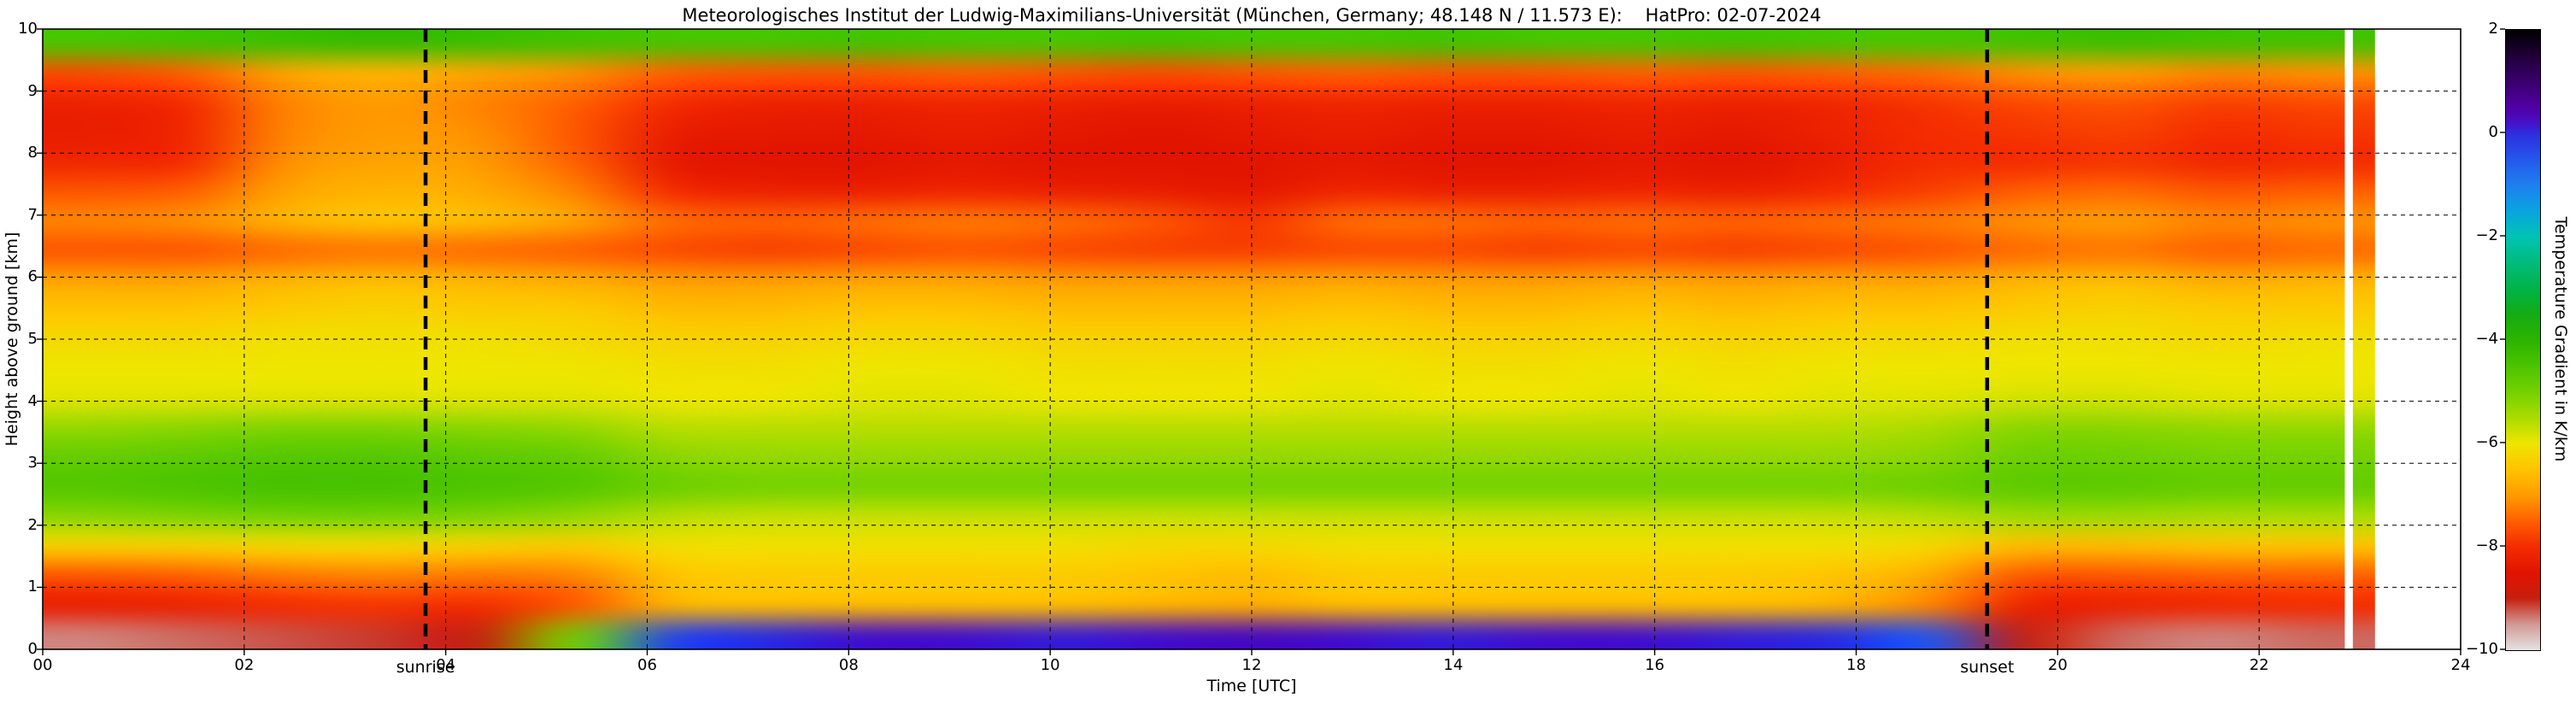 Image resolution: width=2576 pixels, height=704 pixels. Describe the element at coordinates (32, 400) in the screenshot. I see `y-tick-label: 4` at that location.